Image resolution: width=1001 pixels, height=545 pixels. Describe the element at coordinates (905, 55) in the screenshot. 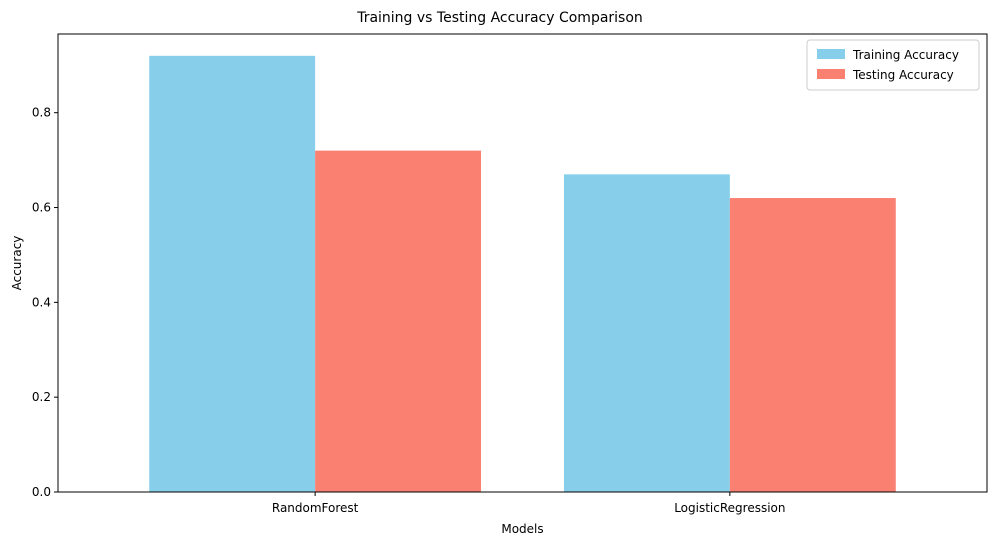

I see `legend-label: Training Accuracy` at that location.